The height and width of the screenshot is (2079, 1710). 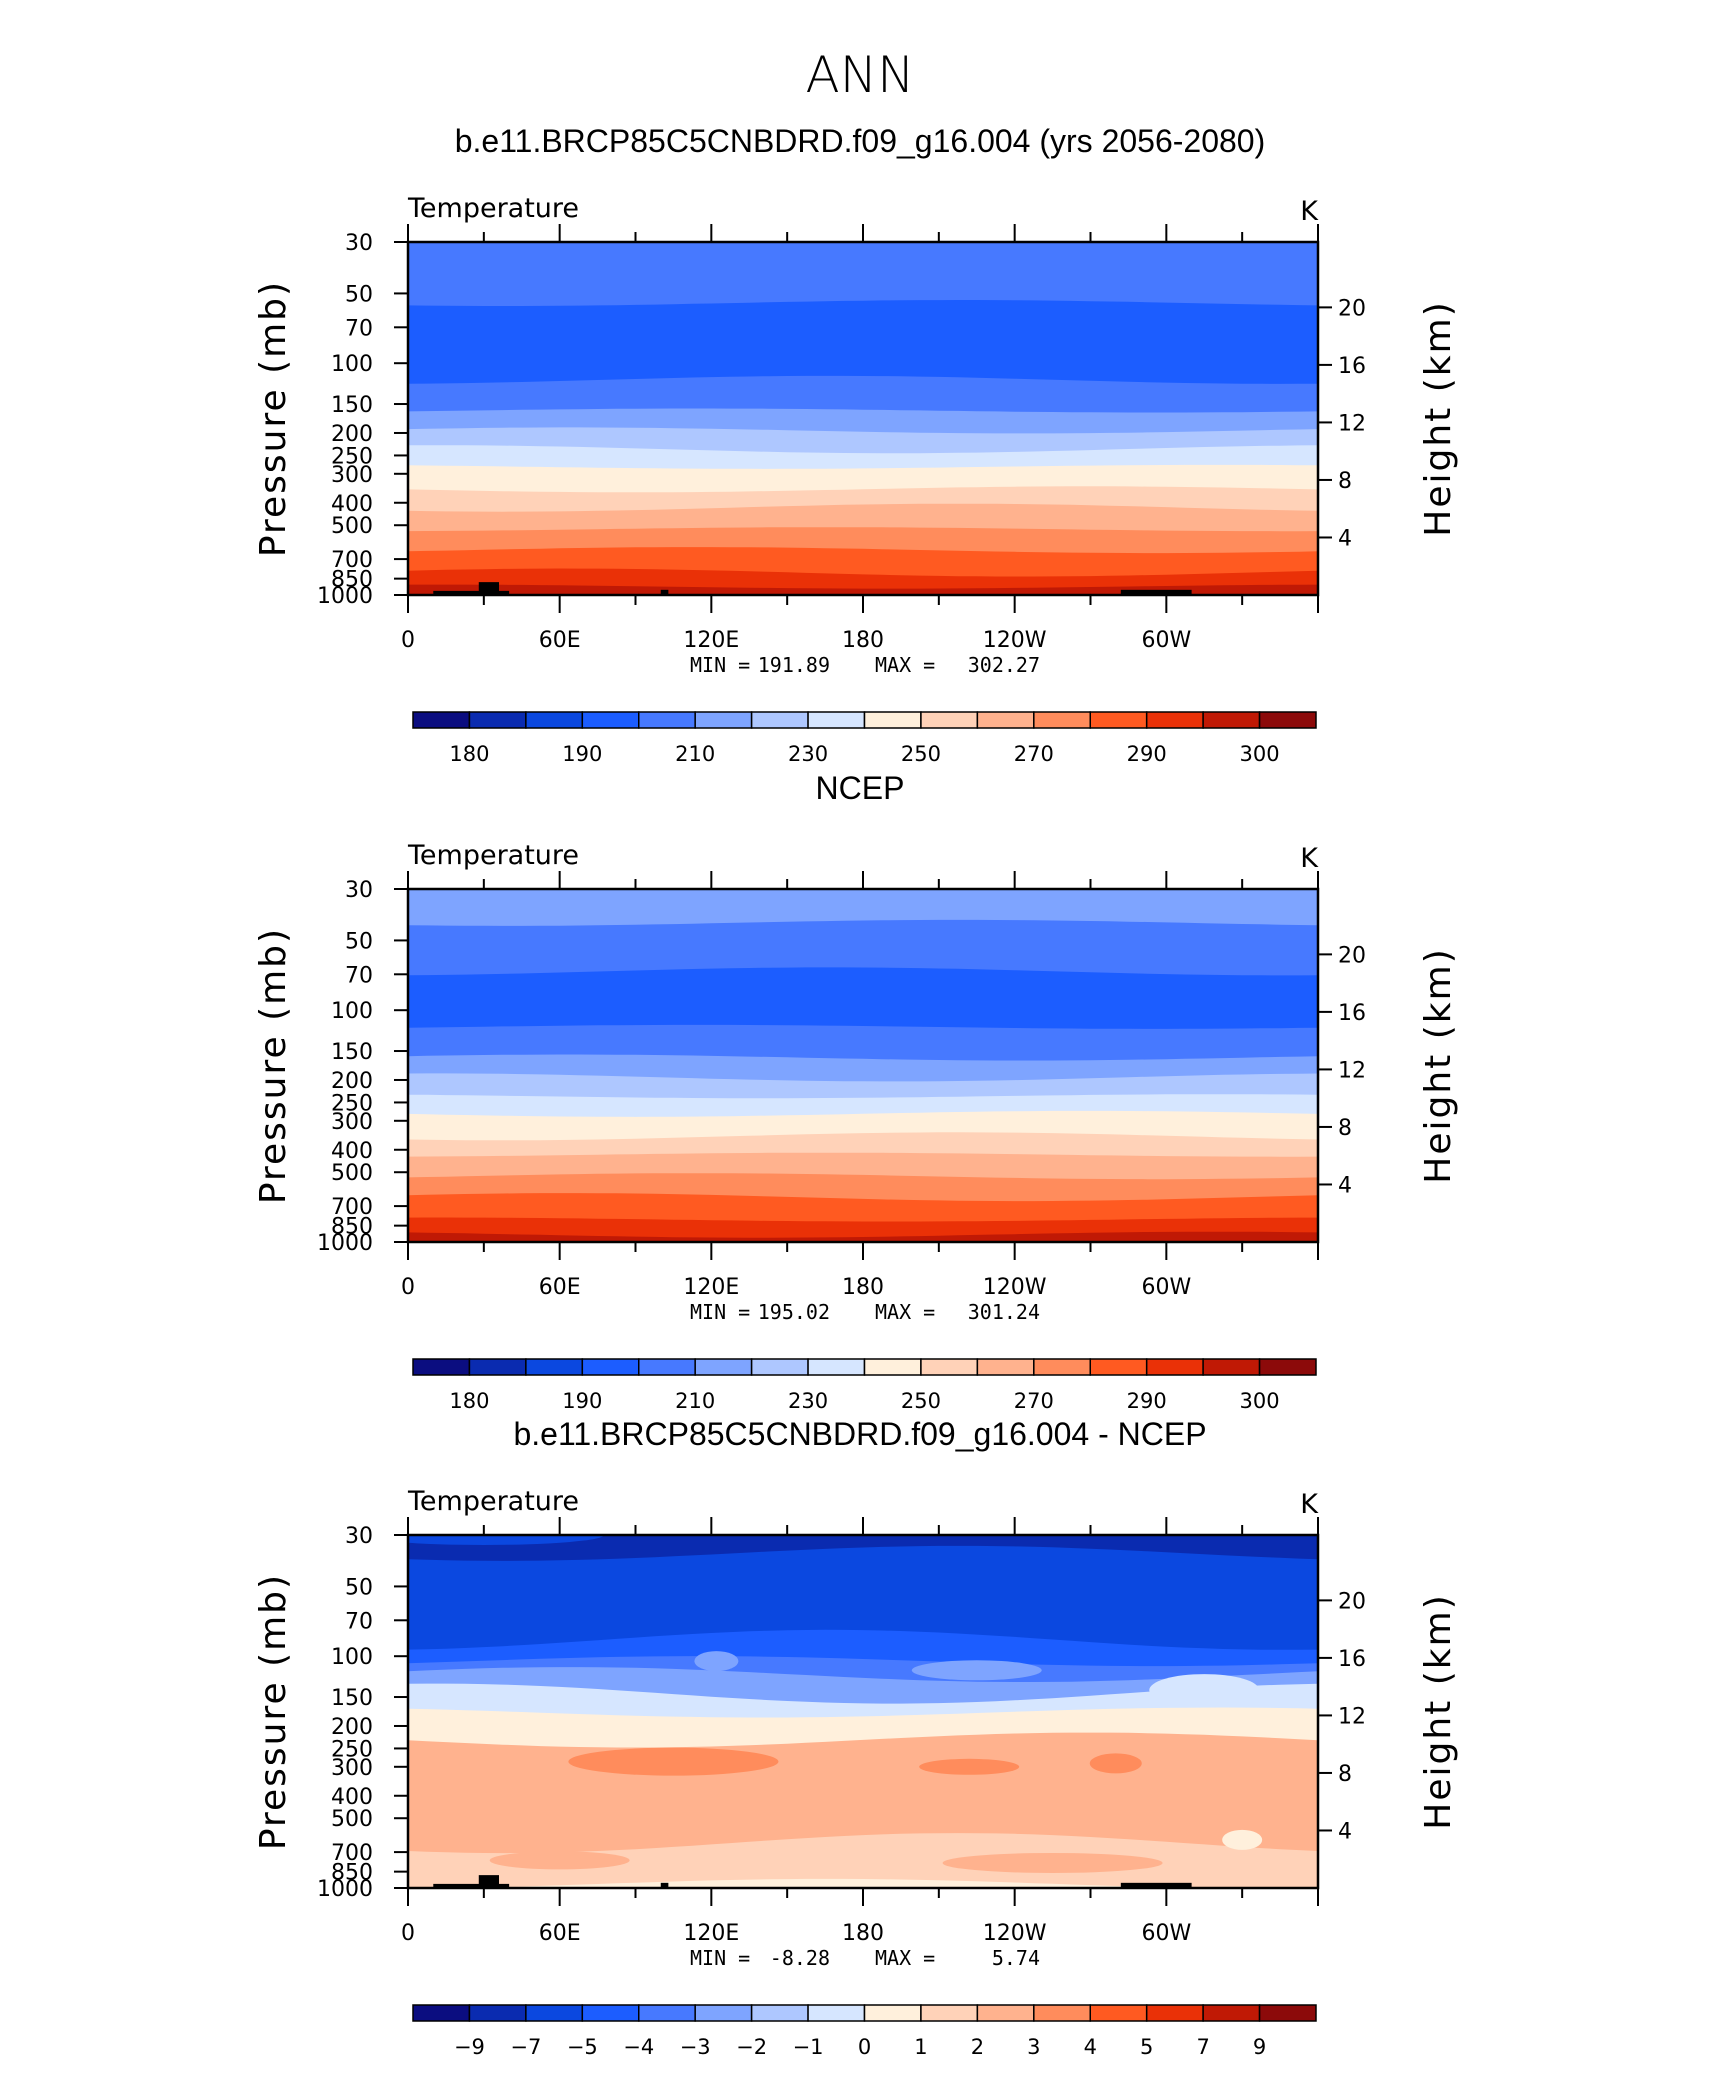 I want to click on max-label: MAX =, so click(x=905, y=1312).